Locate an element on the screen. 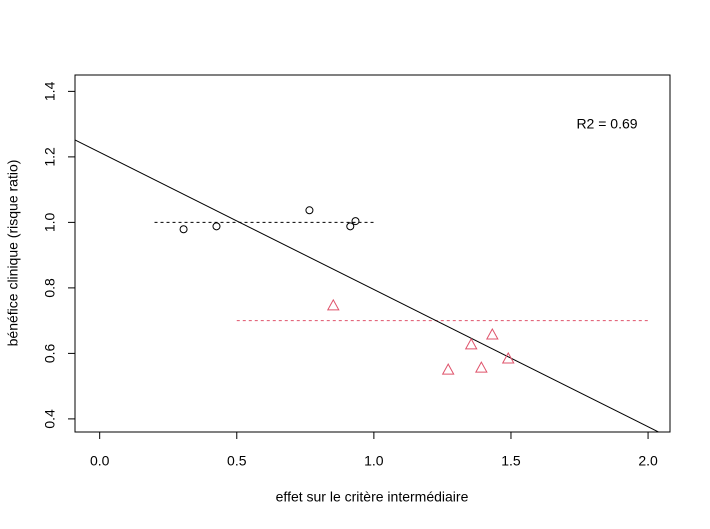 This screenshot has width=710, height=529. x-tick-label: 1.5 is located at coordinates (511, 461).